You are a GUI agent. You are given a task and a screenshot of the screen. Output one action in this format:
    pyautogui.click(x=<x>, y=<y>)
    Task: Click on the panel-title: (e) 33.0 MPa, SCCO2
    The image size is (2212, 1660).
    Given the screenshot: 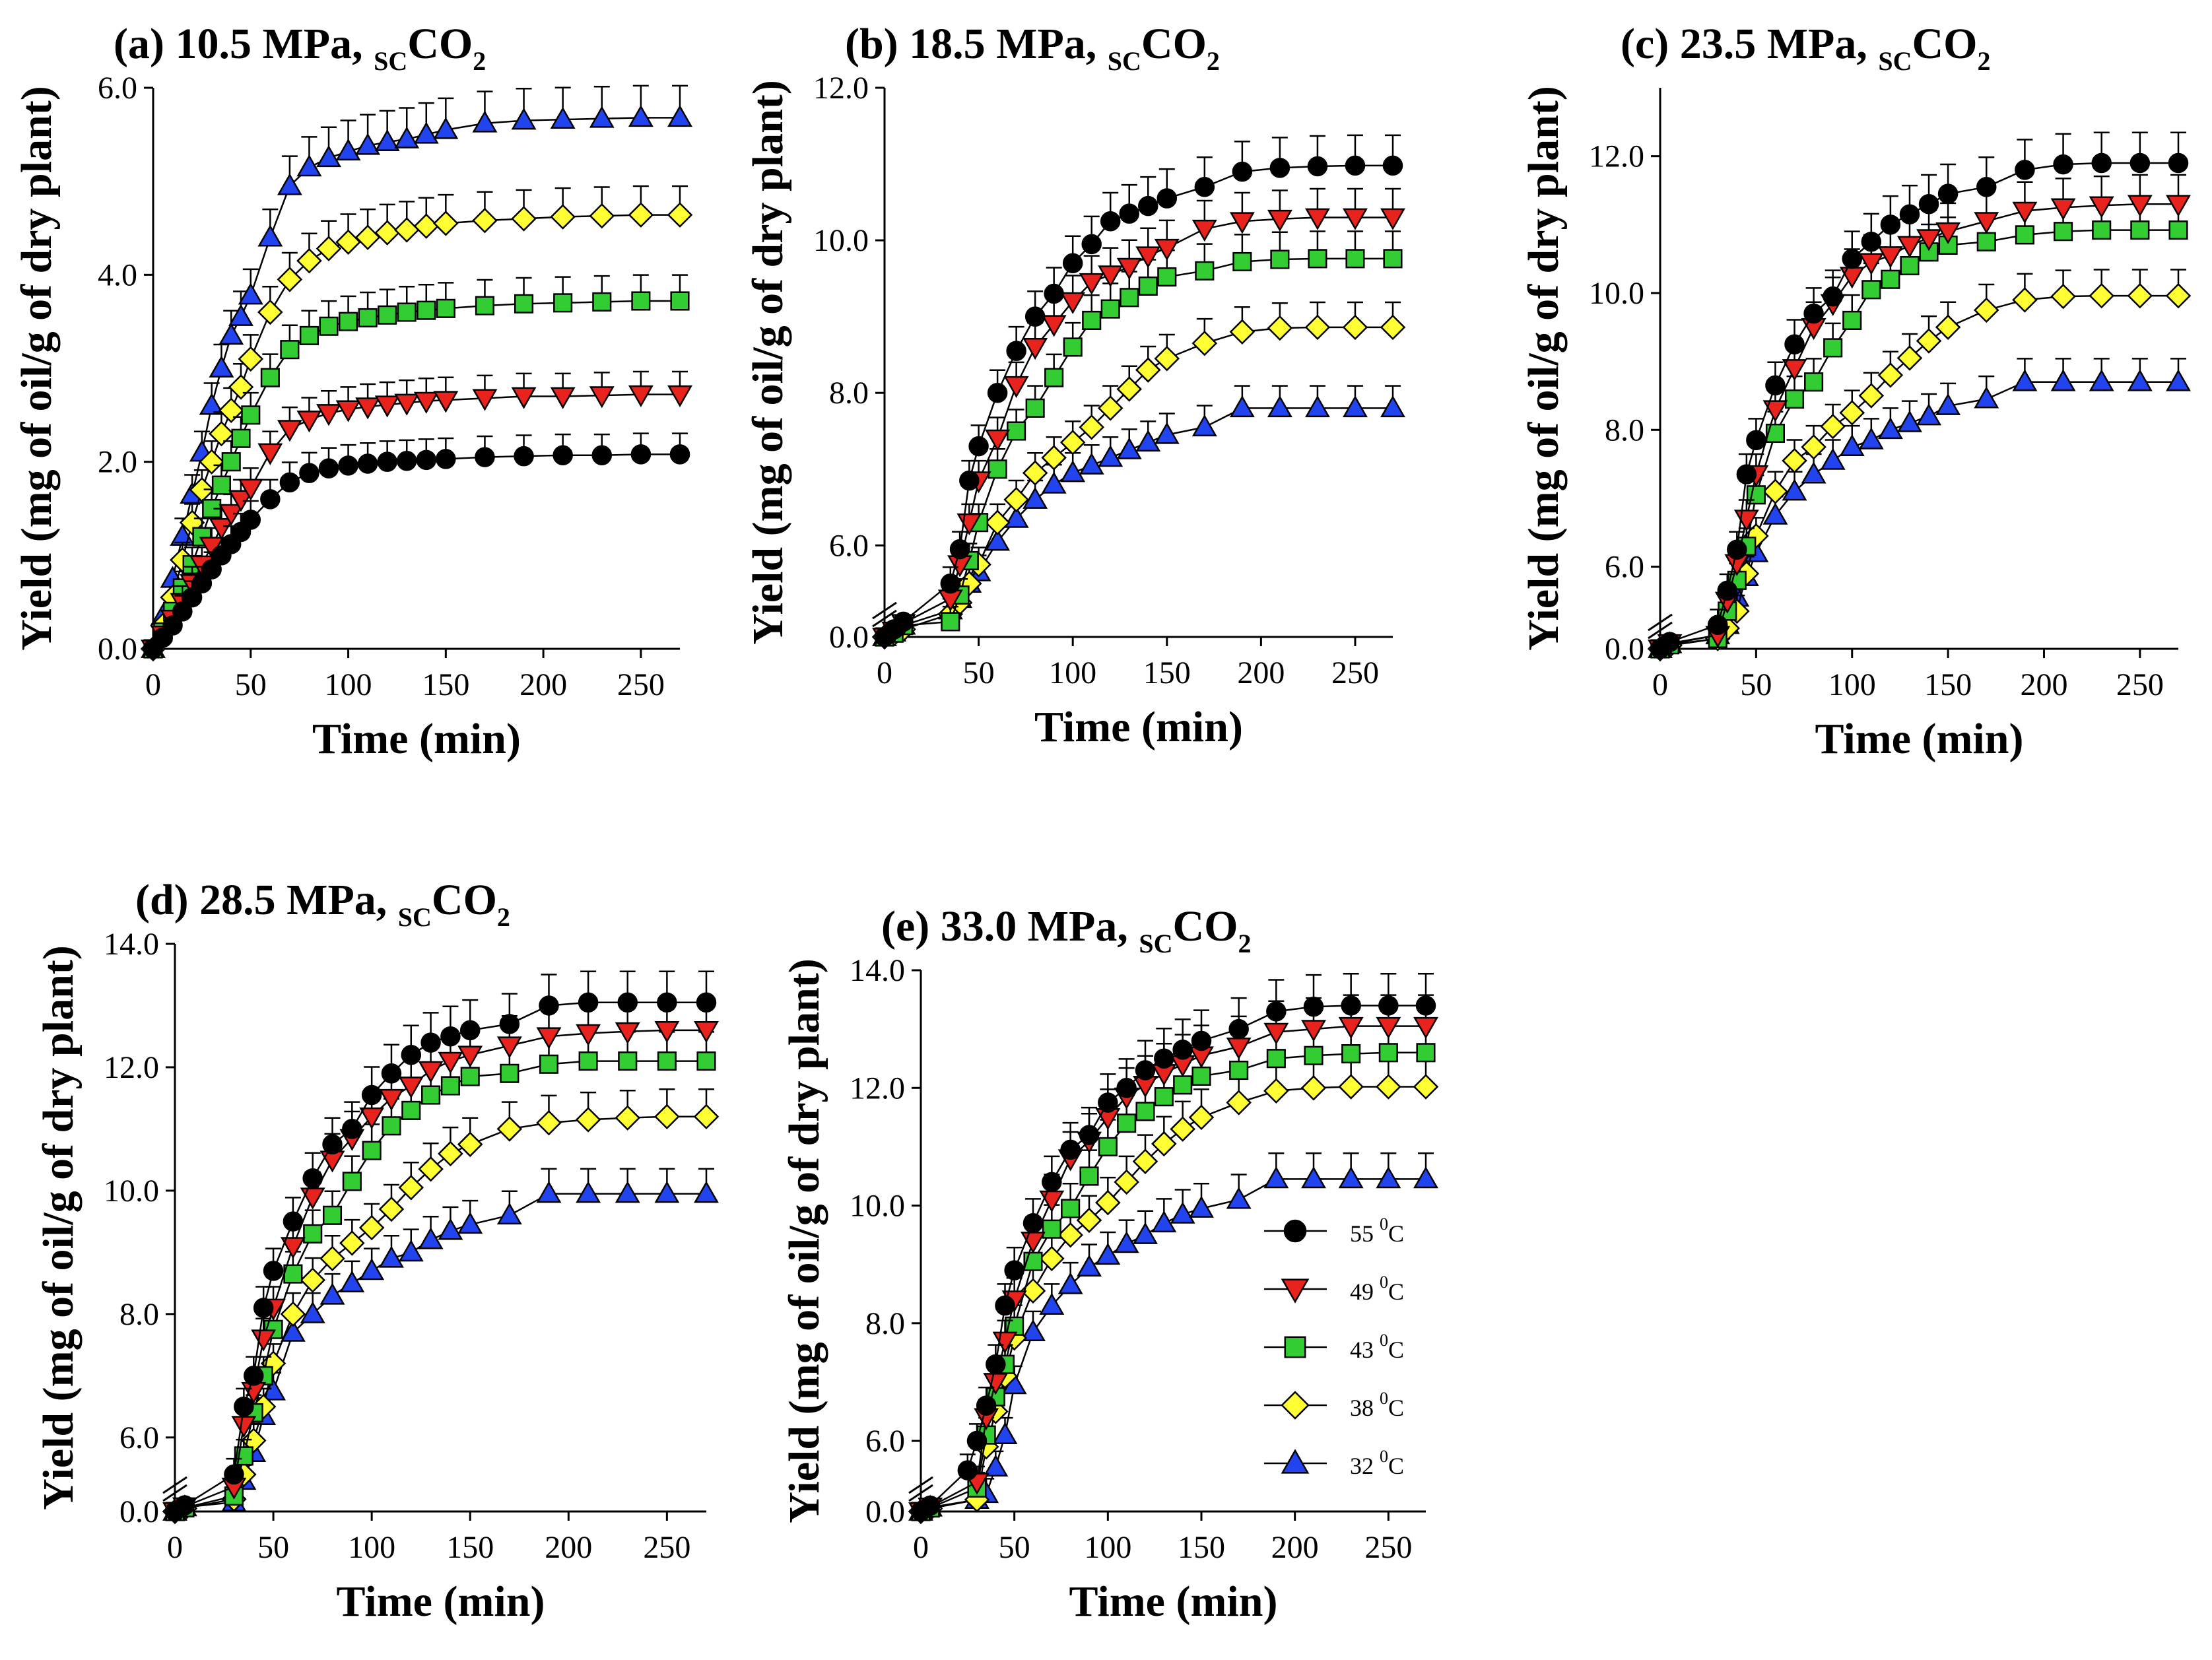 What is the action you would take?
    pyautogui.click(x=1066, y=930)
    